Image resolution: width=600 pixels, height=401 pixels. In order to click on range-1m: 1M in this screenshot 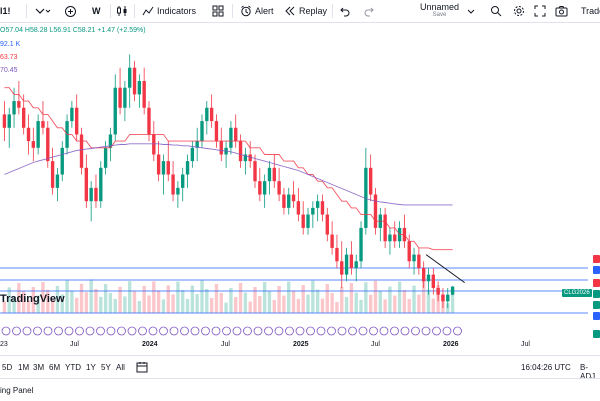, I will do `click(24, 367)`.